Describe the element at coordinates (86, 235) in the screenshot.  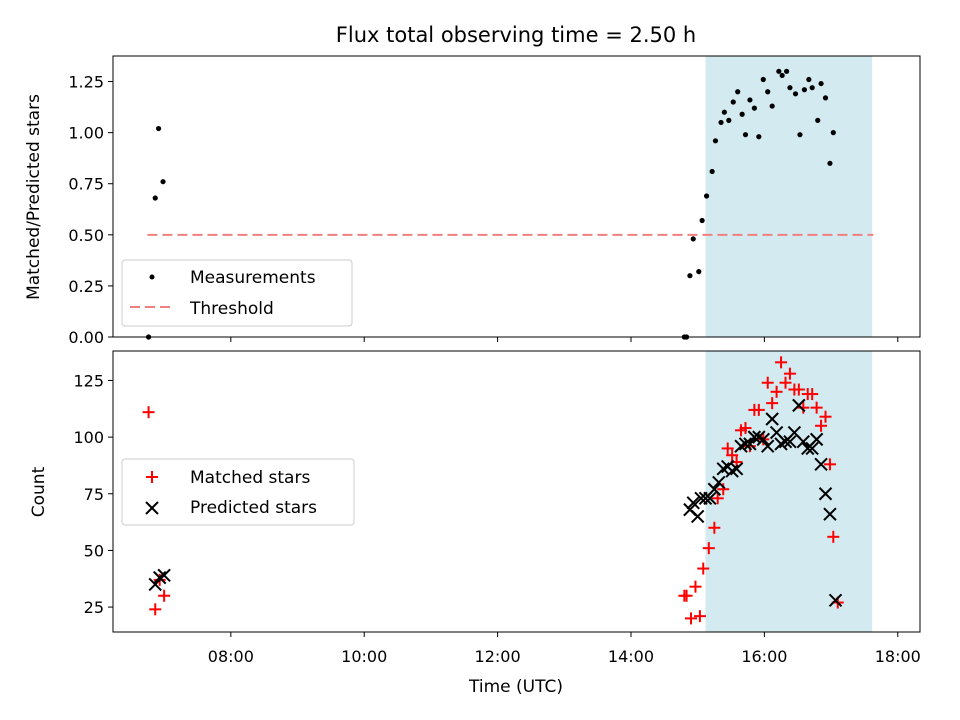
I see `top-y-tick-label: 0.50` at that location.